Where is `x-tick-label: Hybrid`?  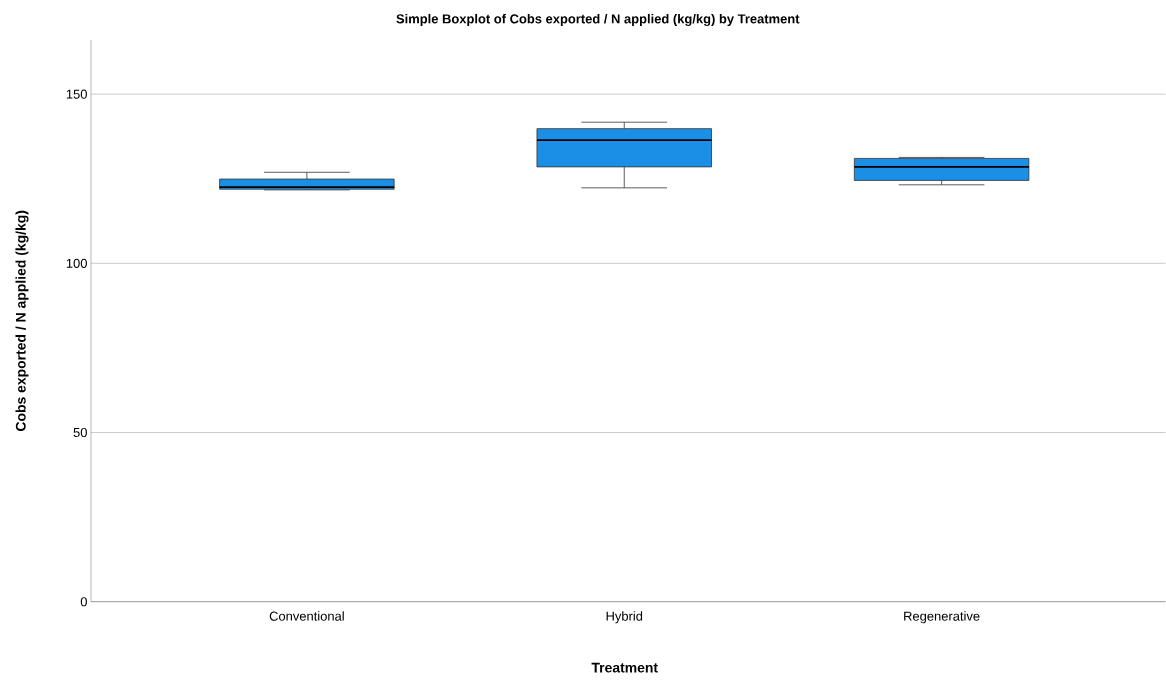
x-tick-label: Hybrid is located at coordinates (624, 617).